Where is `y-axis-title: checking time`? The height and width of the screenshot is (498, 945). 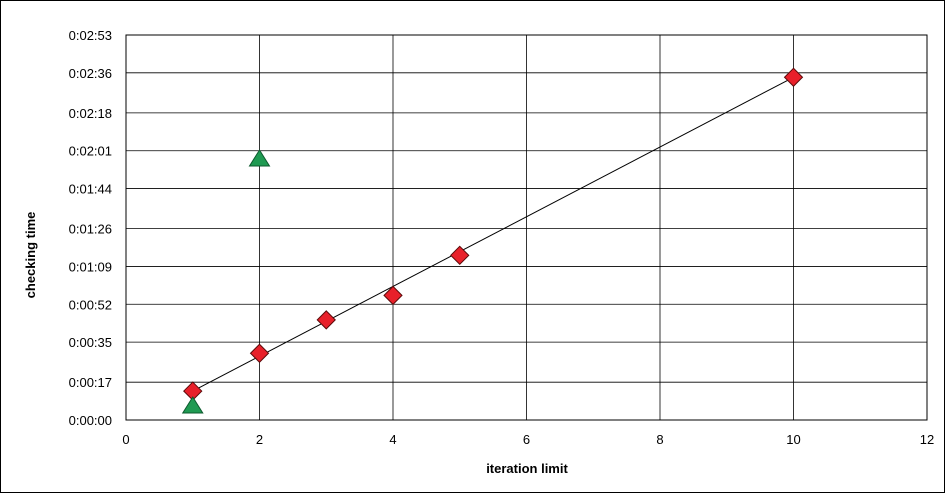
y-axis-title: checking time is located at coordinates (30, 255).